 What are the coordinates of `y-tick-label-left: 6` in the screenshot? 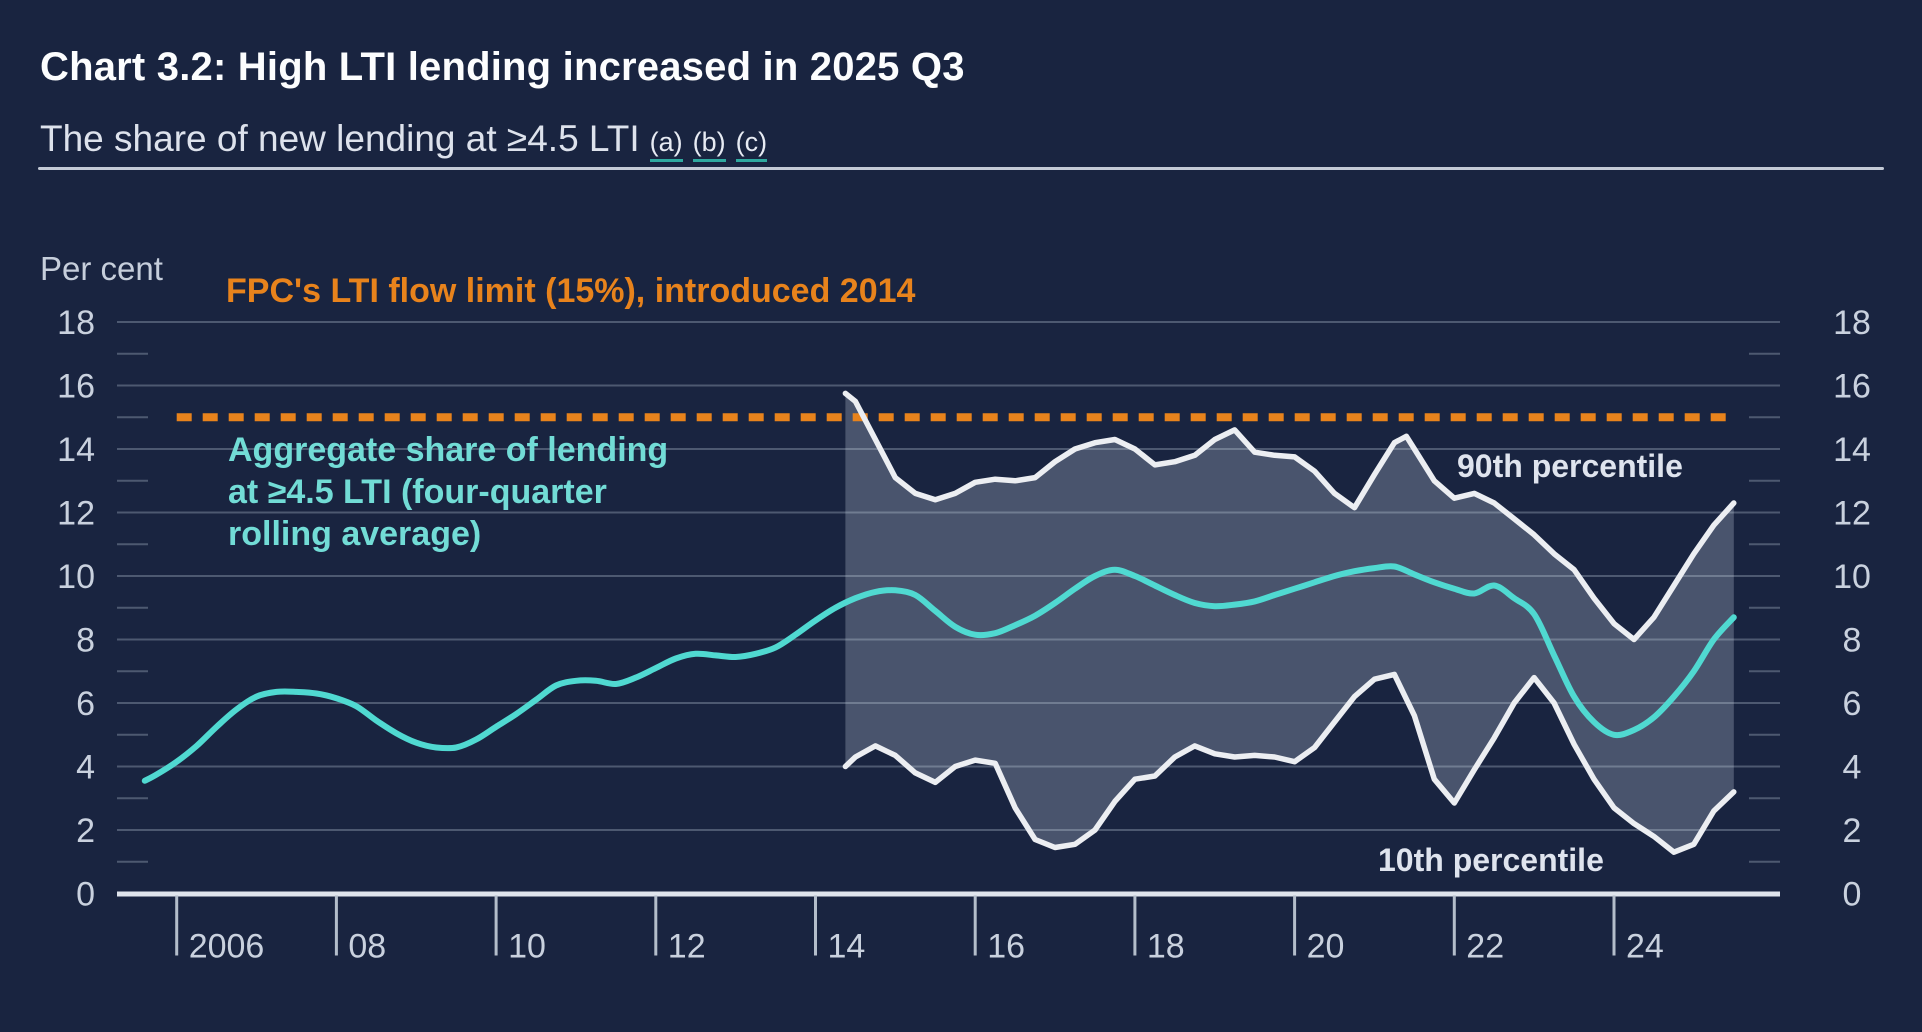 It's located at (85, 704).